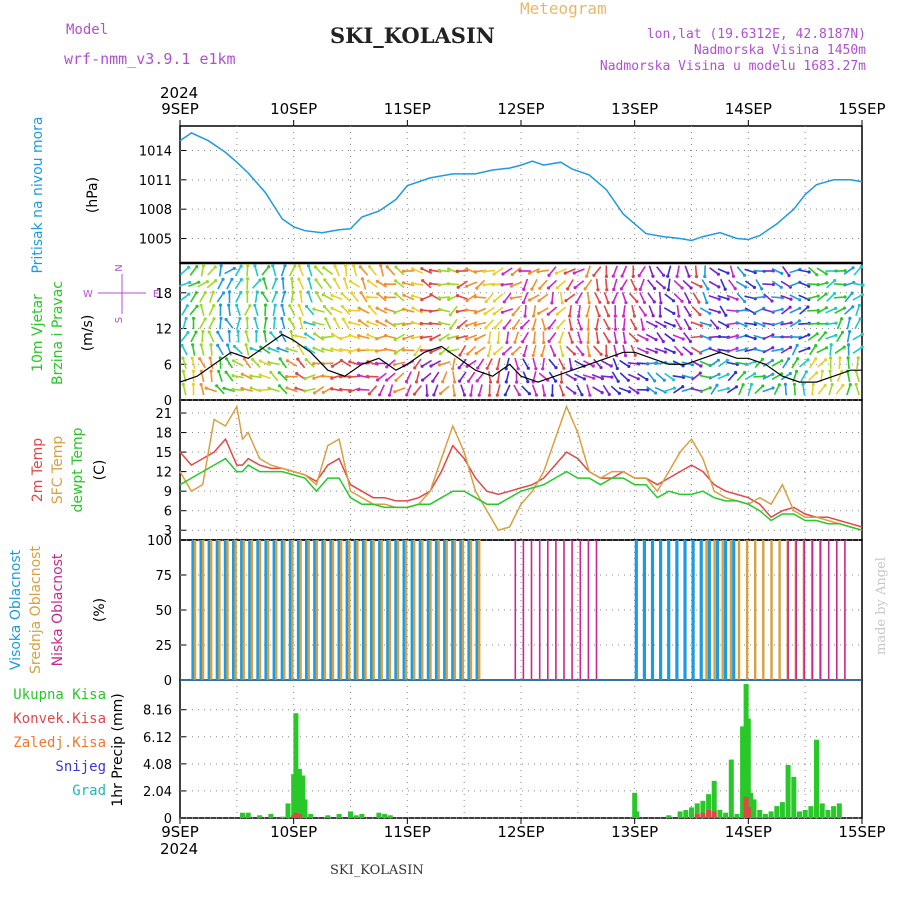 The image size is (900, 904). Describe the element at coordinates (168, 492) in the screenshot. I see `y-tick-temperature: 9` at that location.